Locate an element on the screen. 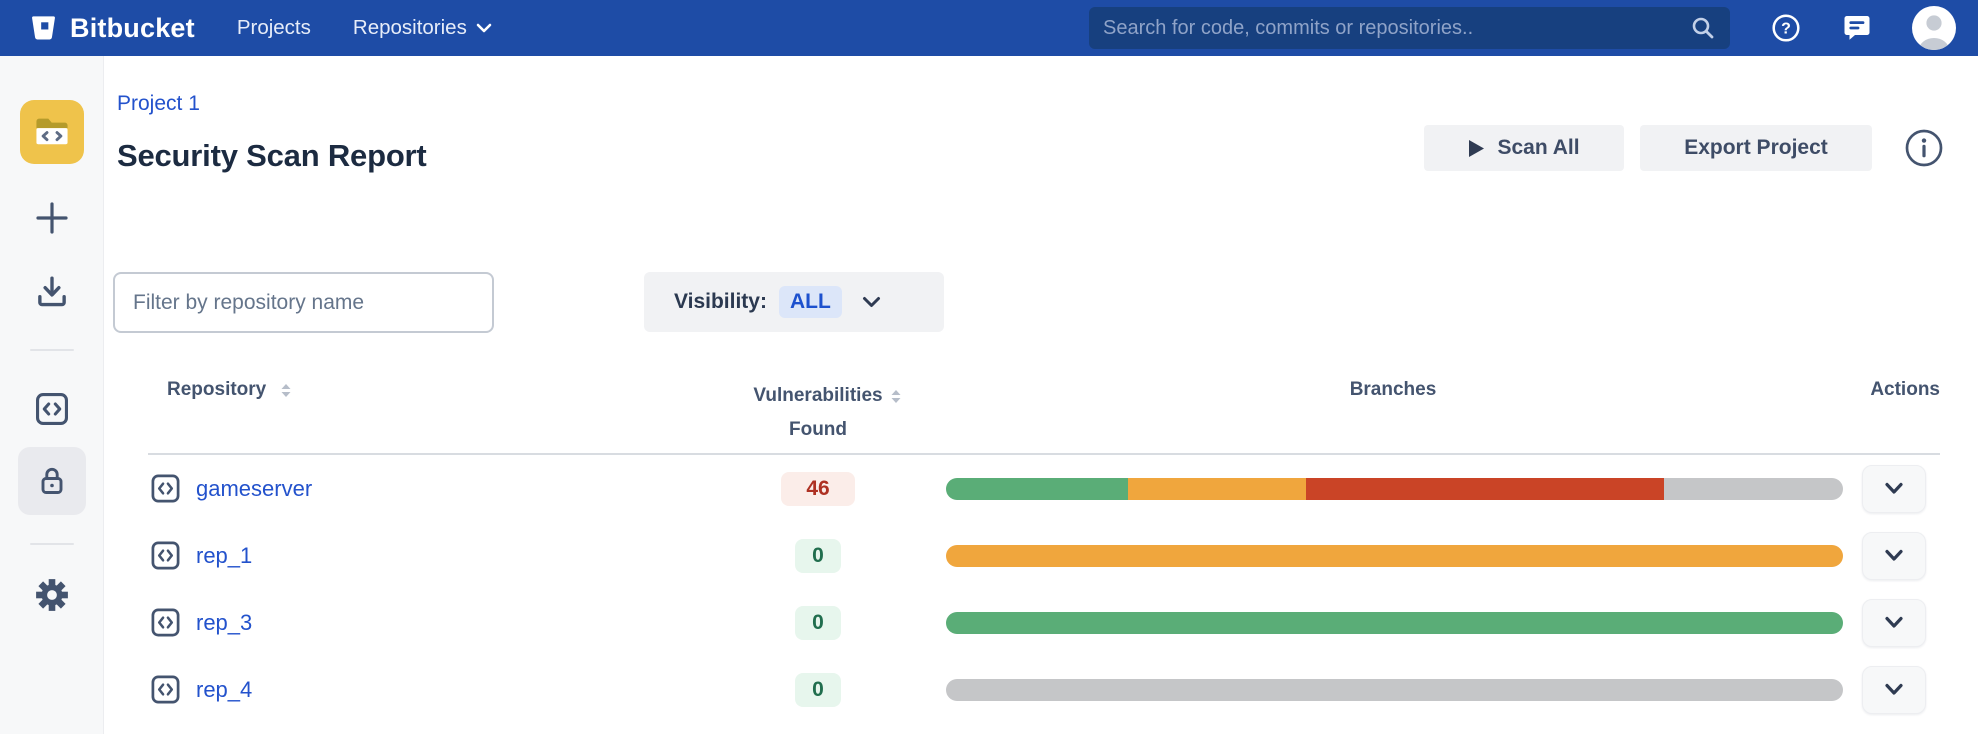 The image size is (1978, 734). visibility-label: Visibility: is located at coordinates (720, 301).